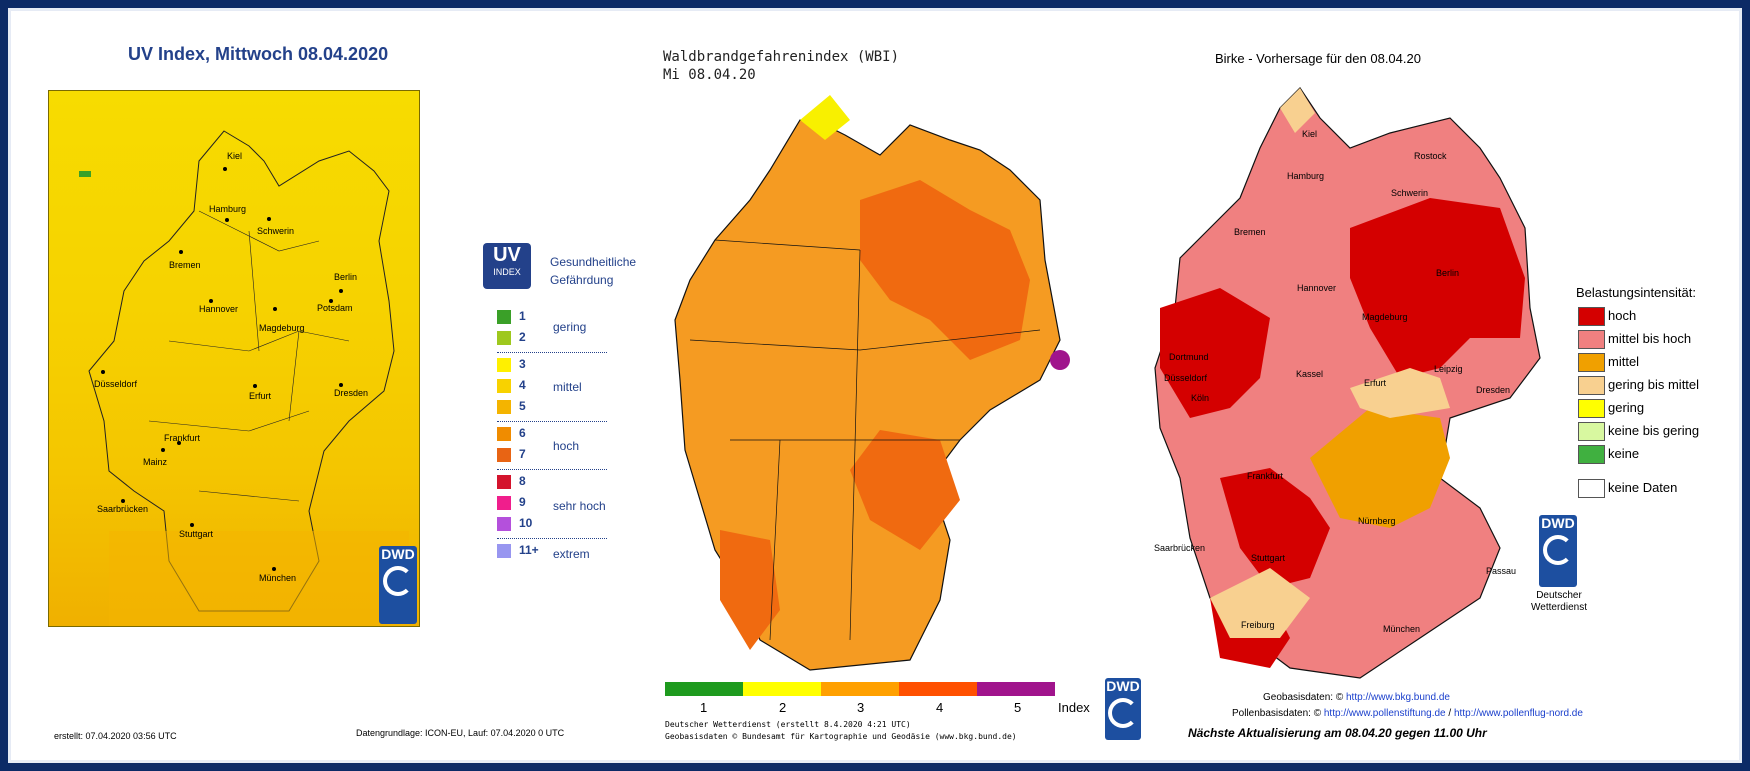 This screenshot has height=771, width=1750. What do you see at coordinates (1258, 625) in the screenshot?
I see `birke-city-label: Freiburg` at bounding box center [1258, 625].